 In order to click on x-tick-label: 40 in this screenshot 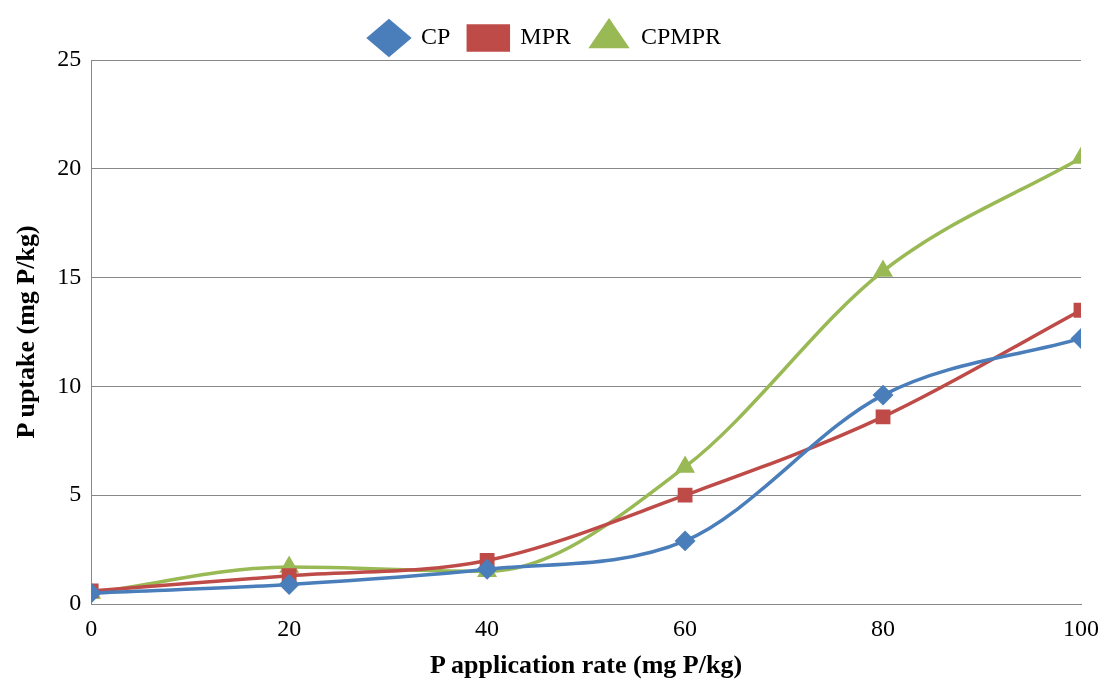, I will do `click(487, 627)`.